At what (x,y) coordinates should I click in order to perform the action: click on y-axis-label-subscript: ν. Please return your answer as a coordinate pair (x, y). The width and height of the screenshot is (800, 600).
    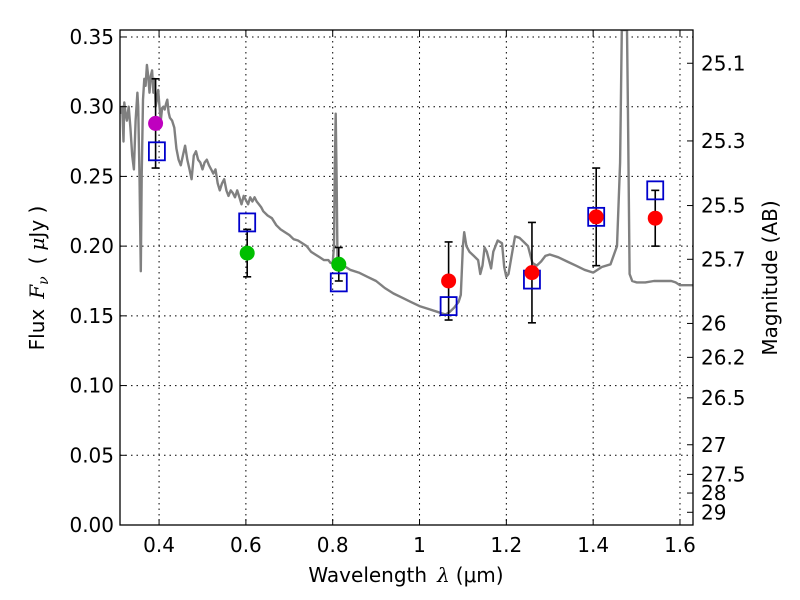
    Looking at the image, I should click on (44, 280).